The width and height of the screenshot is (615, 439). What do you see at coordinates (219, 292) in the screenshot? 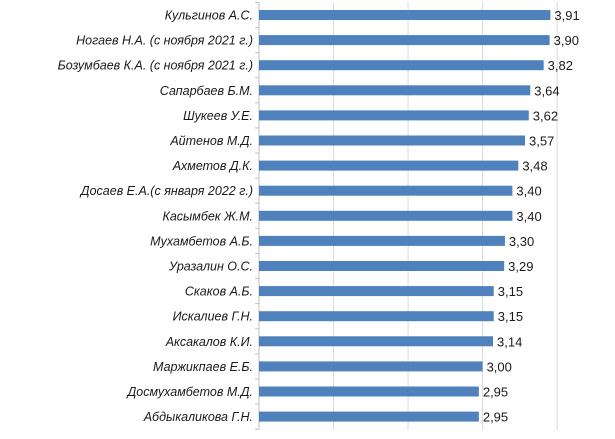
I see `category-label: Скаков А.Б.` at bounding box center [219, 292].